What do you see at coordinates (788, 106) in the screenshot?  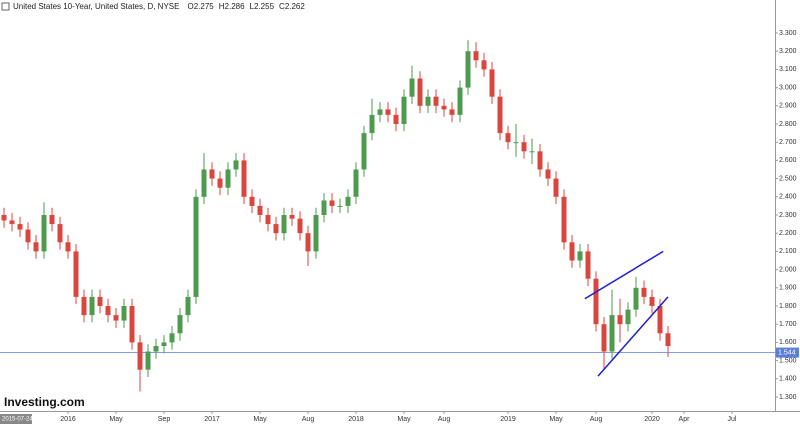 I see `y-tick-label: 2.900` at bounding box center [788, 106].